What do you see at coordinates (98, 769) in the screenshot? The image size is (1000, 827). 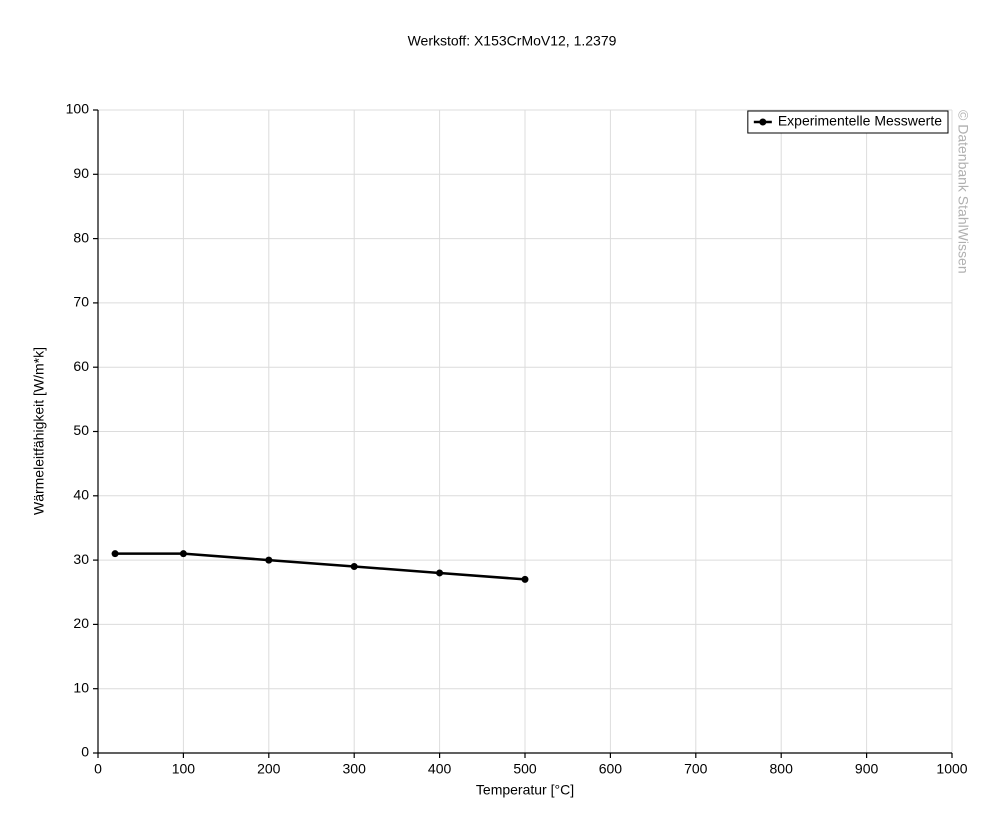 I see `x-tick-label: 0` at bounding box center [98, 769].